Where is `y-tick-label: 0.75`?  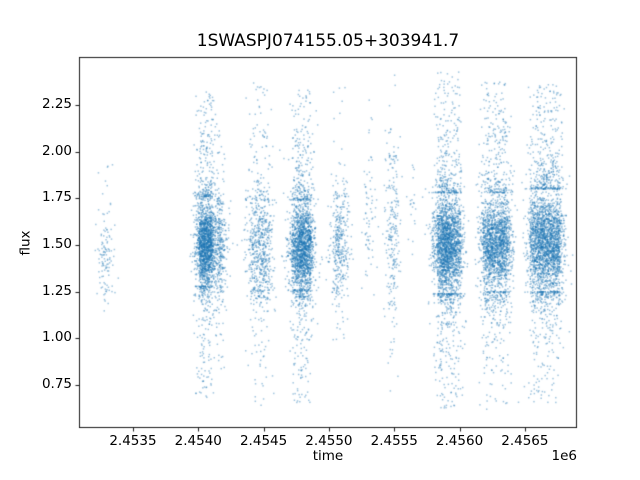 y-tick-label: 0.75 is located at coordinates (56, 384).